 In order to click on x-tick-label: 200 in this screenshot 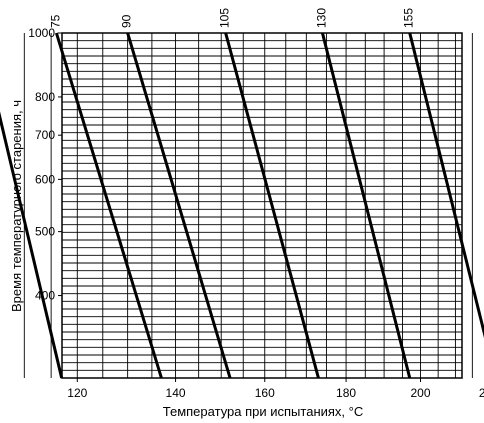, I will do `click(420, 393)`.